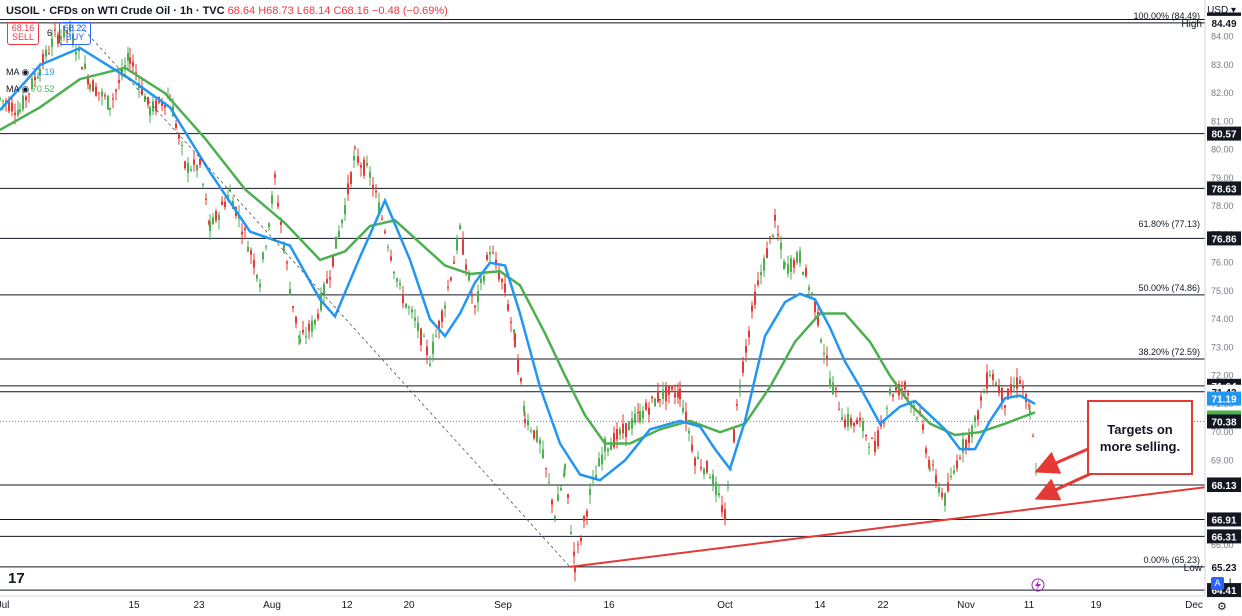 This screenshot has width=1242, height=616. Describe the element at coordinates (1222, 37) in the screenshot. I see `y-tick-label: 84.00` at that location.